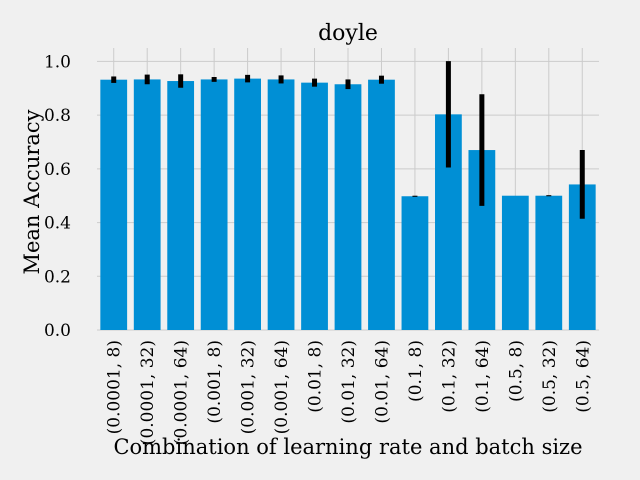  What do you see at coordinates (57, 331) in the screenshot?
I see `y-tick-label: 0.0` at bounding box center [57, 331].